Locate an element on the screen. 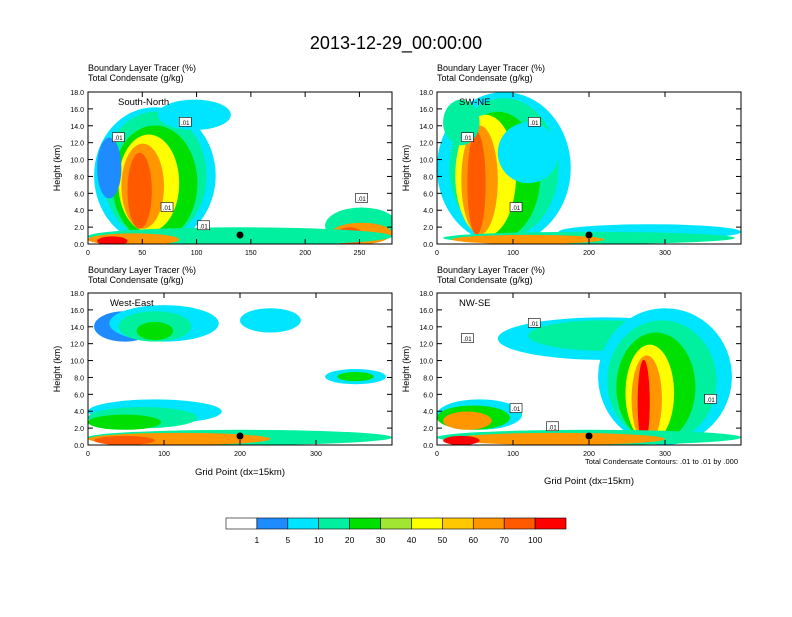 The height and width of the screenshot is (617, 792). colorbar-level-label: 20 is located at coordinates (350, 540).